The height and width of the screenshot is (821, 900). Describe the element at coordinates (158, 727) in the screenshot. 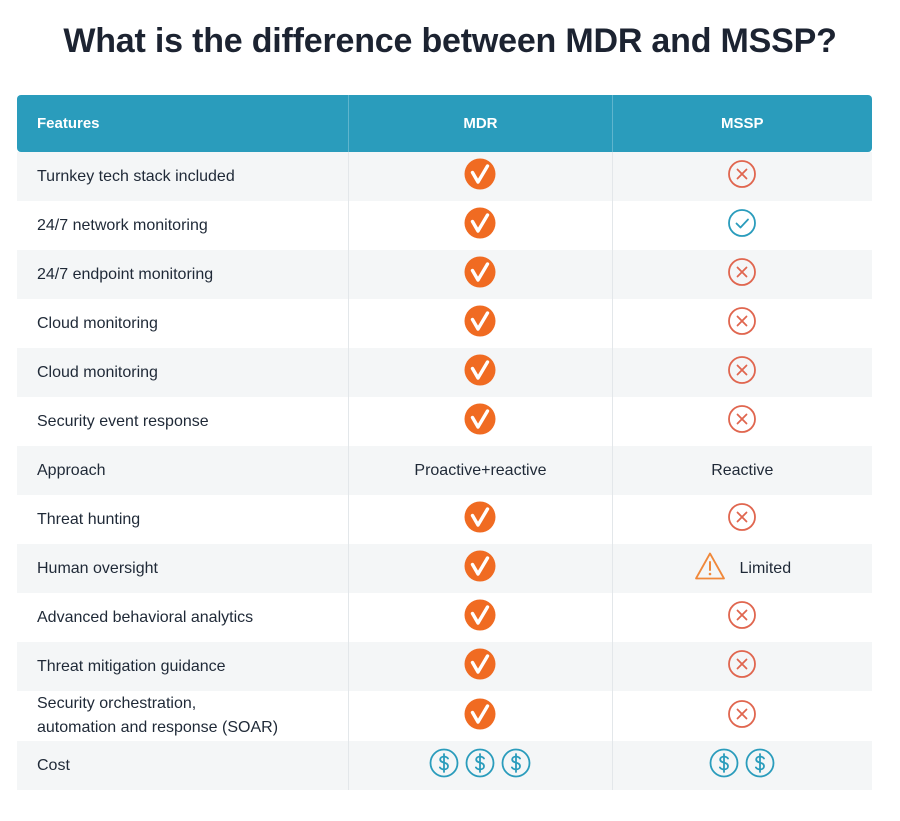

I see `feature-label-line: automation and response (SOAR)` at that location.